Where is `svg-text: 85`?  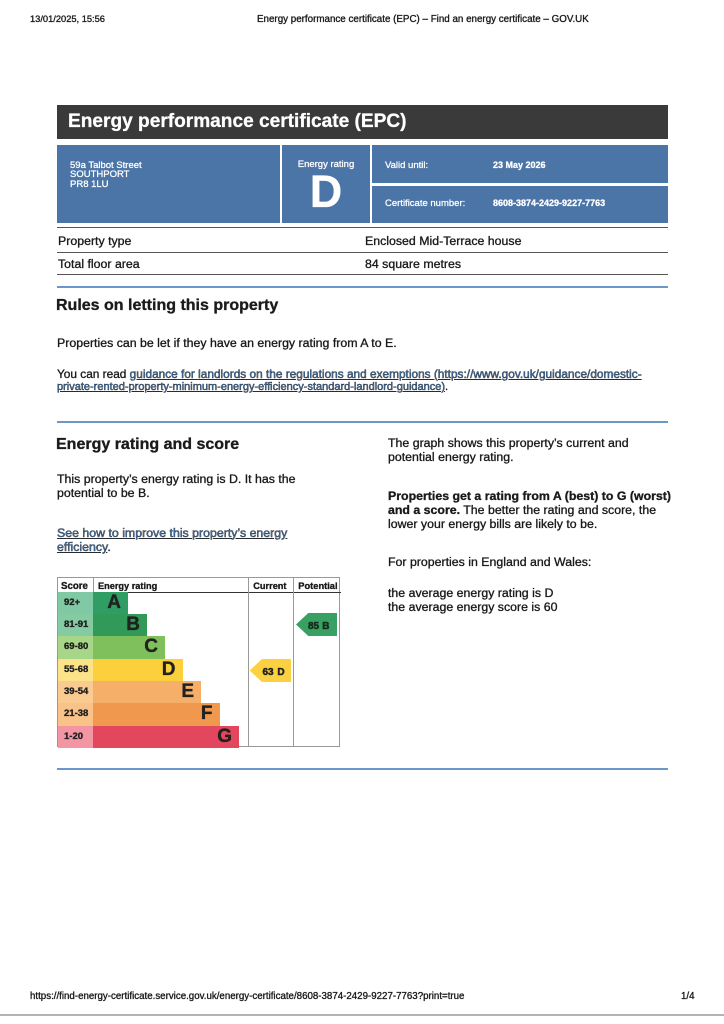
svg-text: 85 is located at coordinates (314, 626).